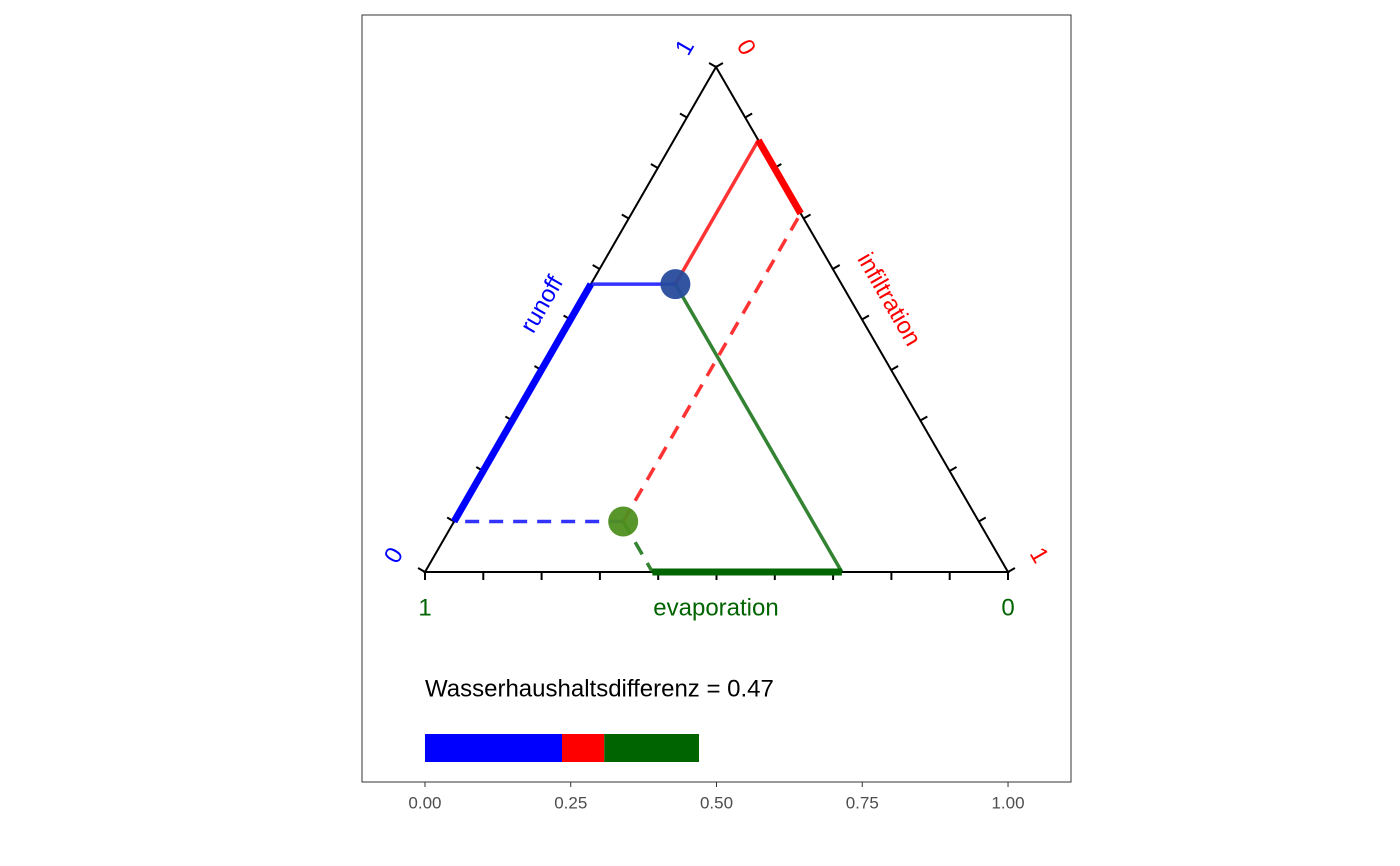 The width and height of the screenshot is (1400, 866). I want to click on annotation: Wasserhaushaltsdifferenz = 0.47, so click(599, 688).